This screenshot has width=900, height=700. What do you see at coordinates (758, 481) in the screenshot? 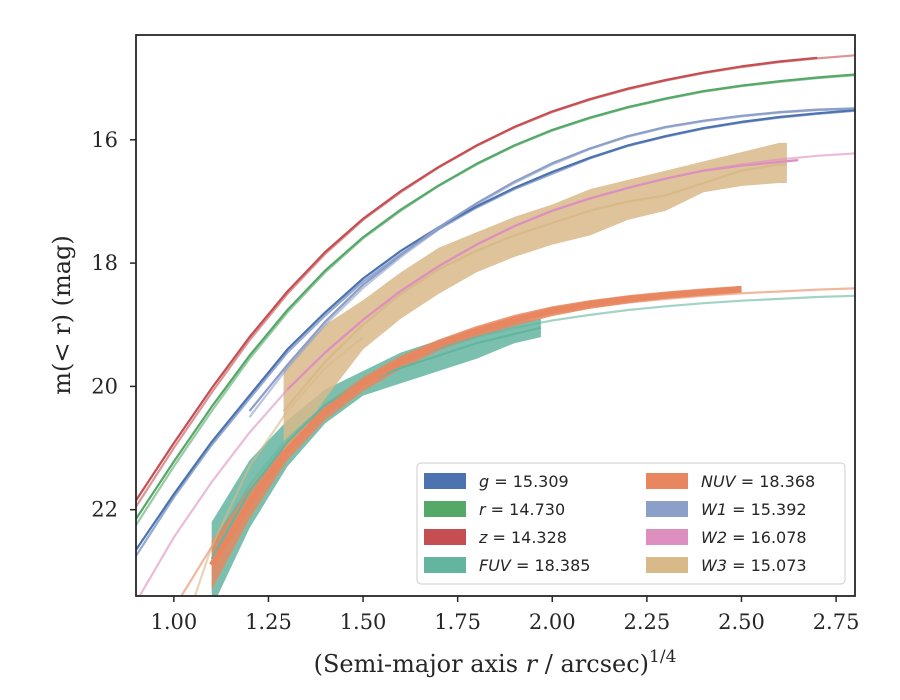
I see `legend-label-nuv: NUV = 18.368` at bounding box center [758, 481].